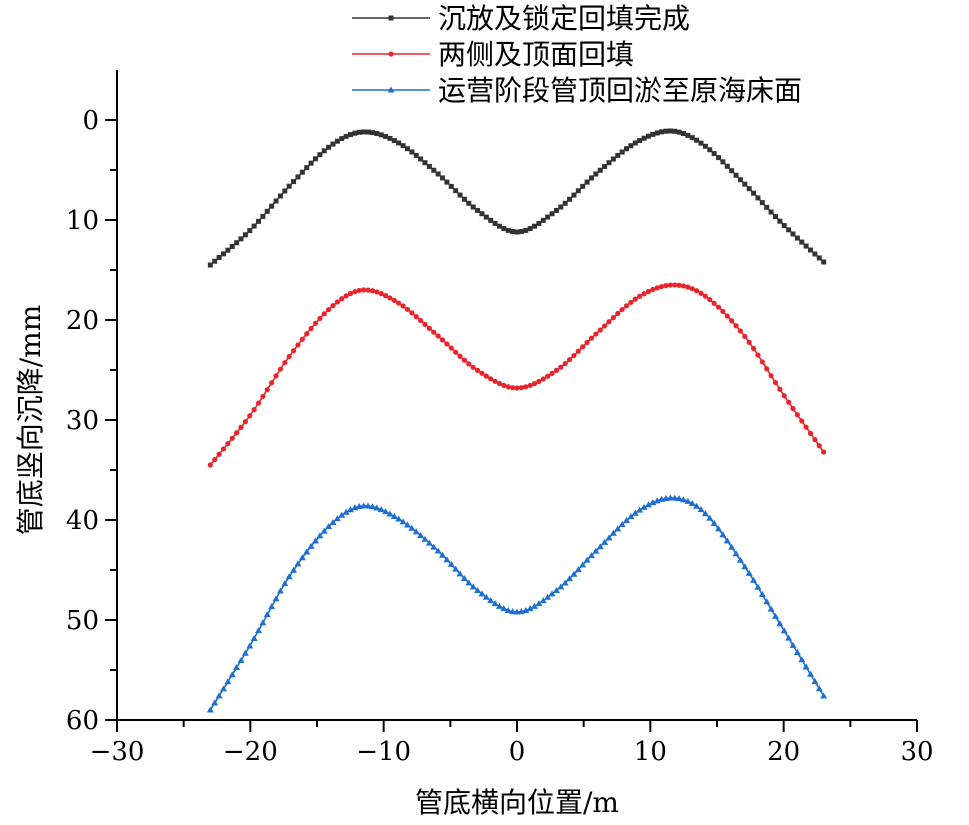 This screenshot has height=825, width=969. I want to click on x-tick-label: −20, so click(250, 752).